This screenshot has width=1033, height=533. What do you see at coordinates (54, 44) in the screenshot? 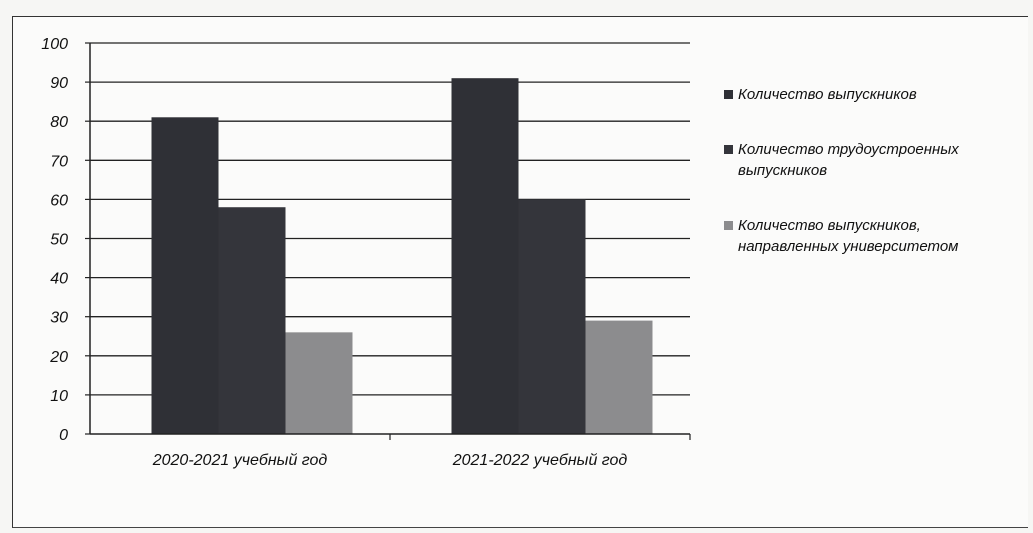
I see `y-tick-label: 100` at bounding box center [54, 44].